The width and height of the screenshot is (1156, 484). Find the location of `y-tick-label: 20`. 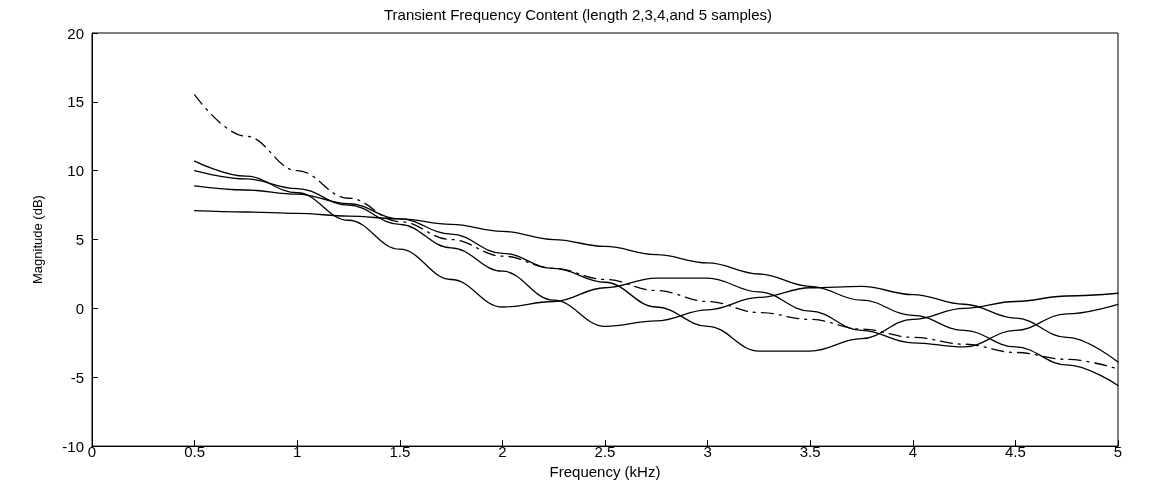

y-tick-label: 20 is located at coordinates (75, 33).